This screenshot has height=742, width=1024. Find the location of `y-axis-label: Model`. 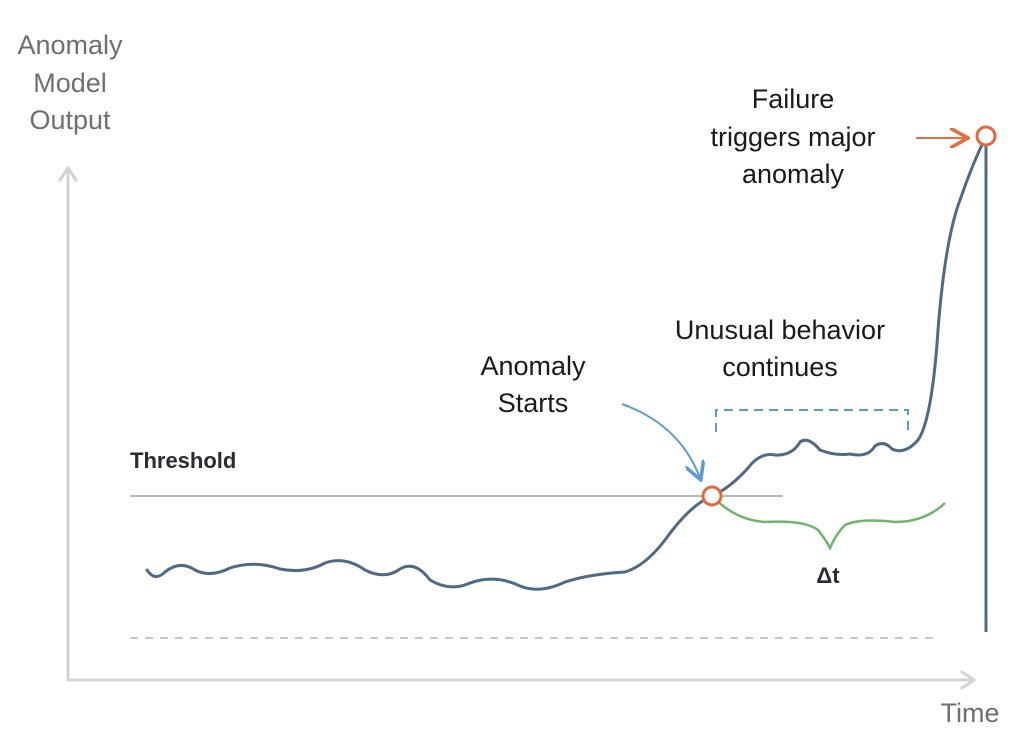

y-axis-label: Model is located at coordinates (70, 83).